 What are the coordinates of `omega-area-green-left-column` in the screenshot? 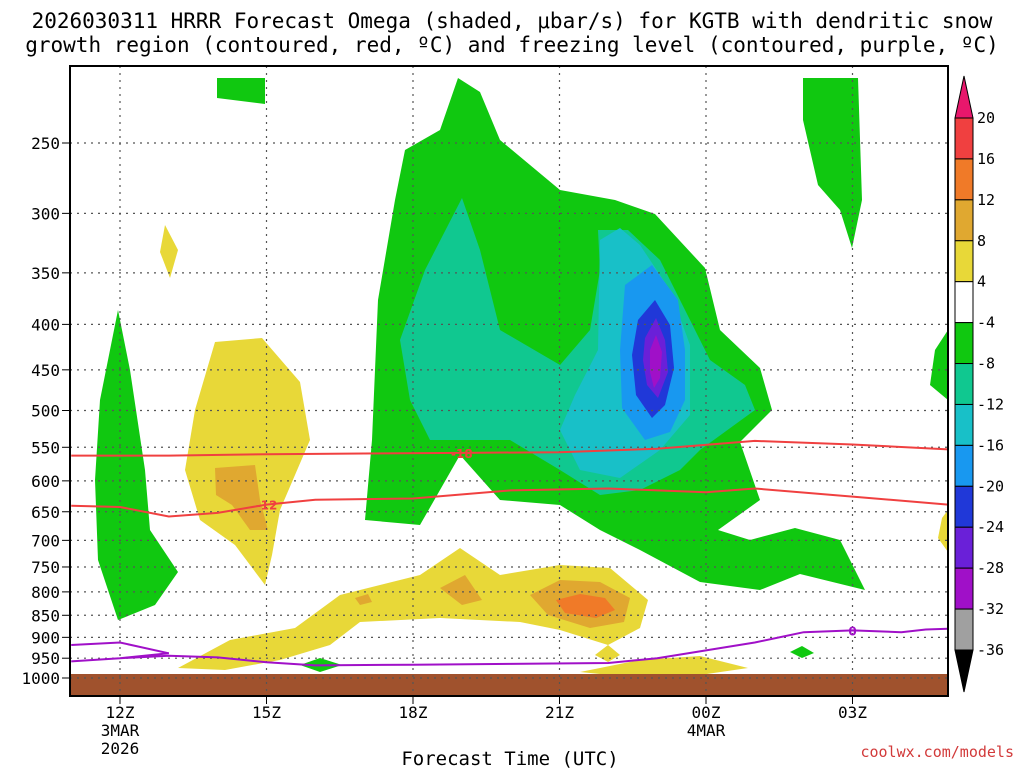 It's located at (136, 465).